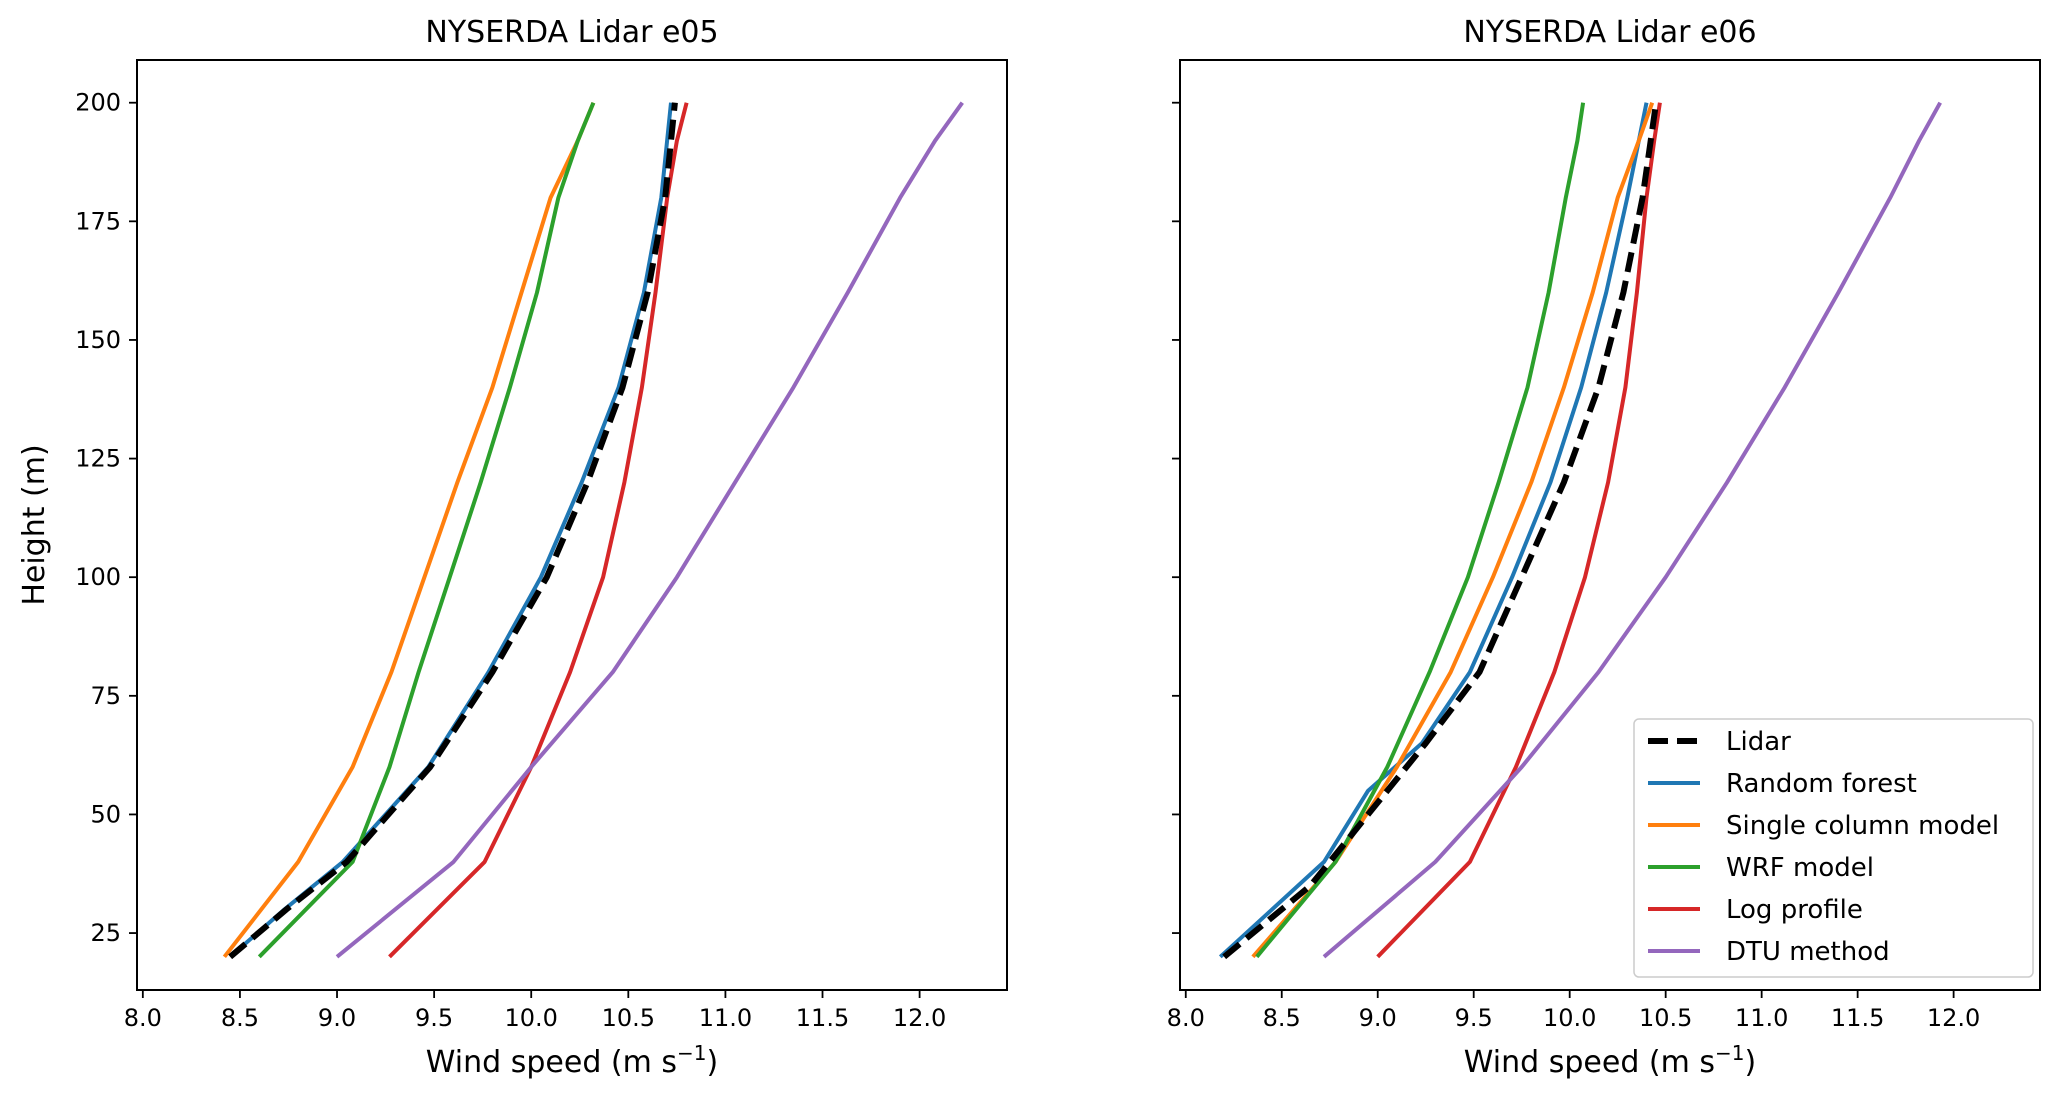 This screenshot has height=1105, width=2067. What do you see at coordinates (98, 221) in the screenshot?
I see `y-tick-label: 175` at bounding box center [98, 221].